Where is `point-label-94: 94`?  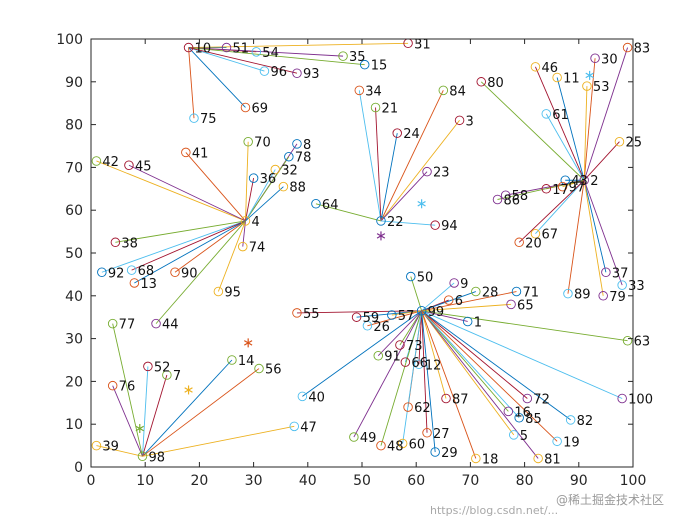 point-label-94: 94 is located at coordinates (449, 226).